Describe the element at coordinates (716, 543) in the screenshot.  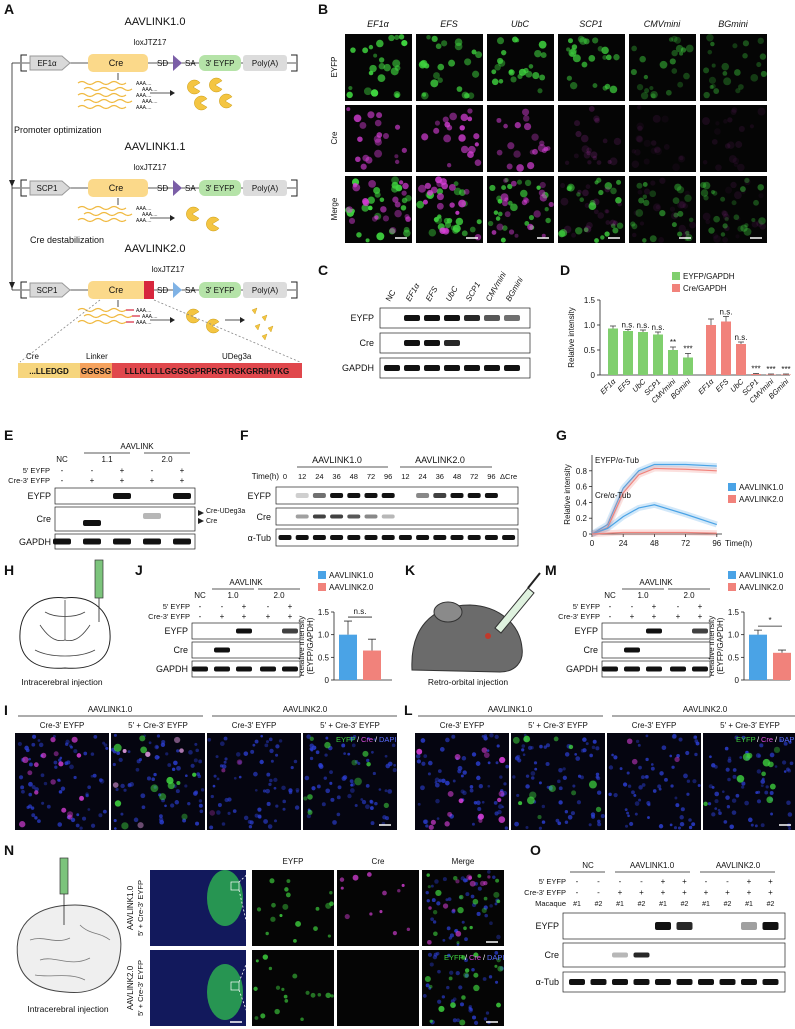
I see `x-tick-label: 96` at that location.